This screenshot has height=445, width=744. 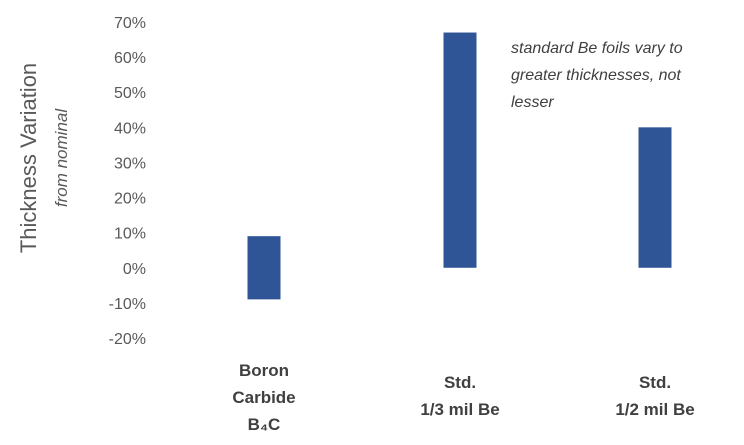 What do you see at coordinates (130, 93) in the screenshot?
I see `y-tick-label: 50%` at bounding box center [130, 93].